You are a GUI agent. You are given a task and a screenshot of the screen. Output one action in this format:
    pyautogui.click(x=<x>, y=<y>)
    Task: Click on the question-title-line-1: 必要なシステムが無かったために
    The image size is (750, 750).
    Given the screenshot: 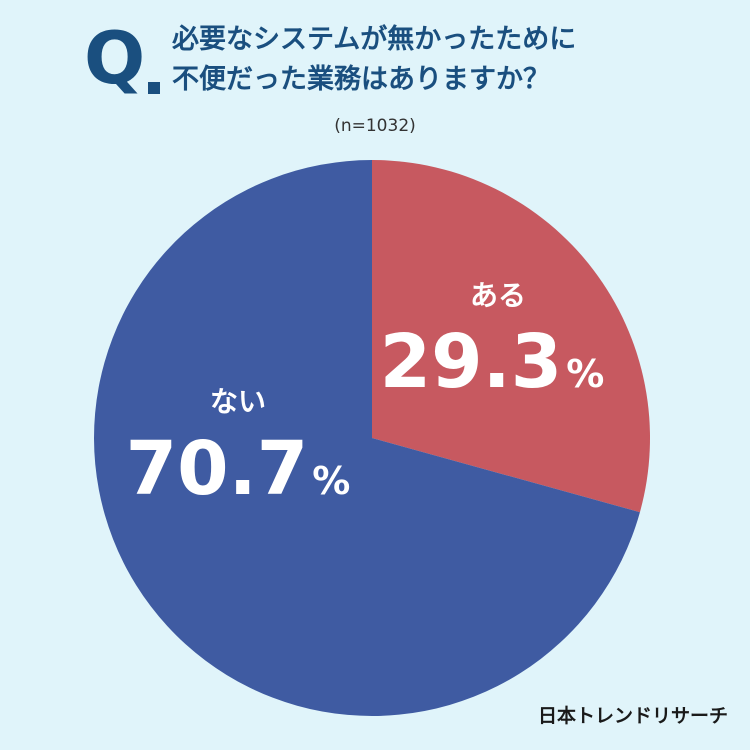 What is the action you would take?
    pyautogui.click(x=374, y=39)
    